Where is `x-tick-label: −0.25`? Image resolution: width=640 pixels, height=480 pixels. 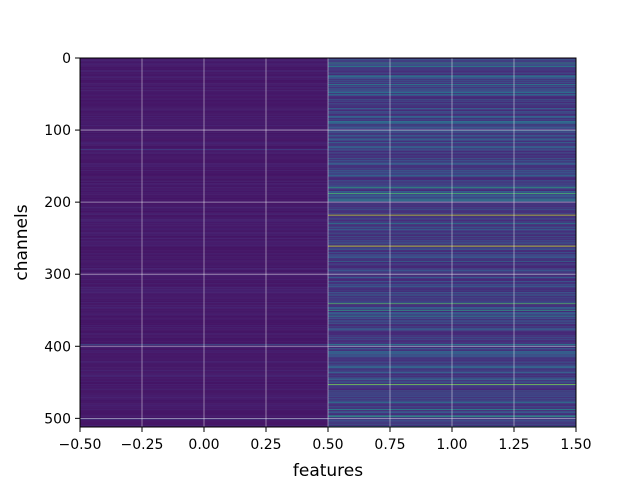
x-tick-label: −0.25 is located at coordinates (142, 445).